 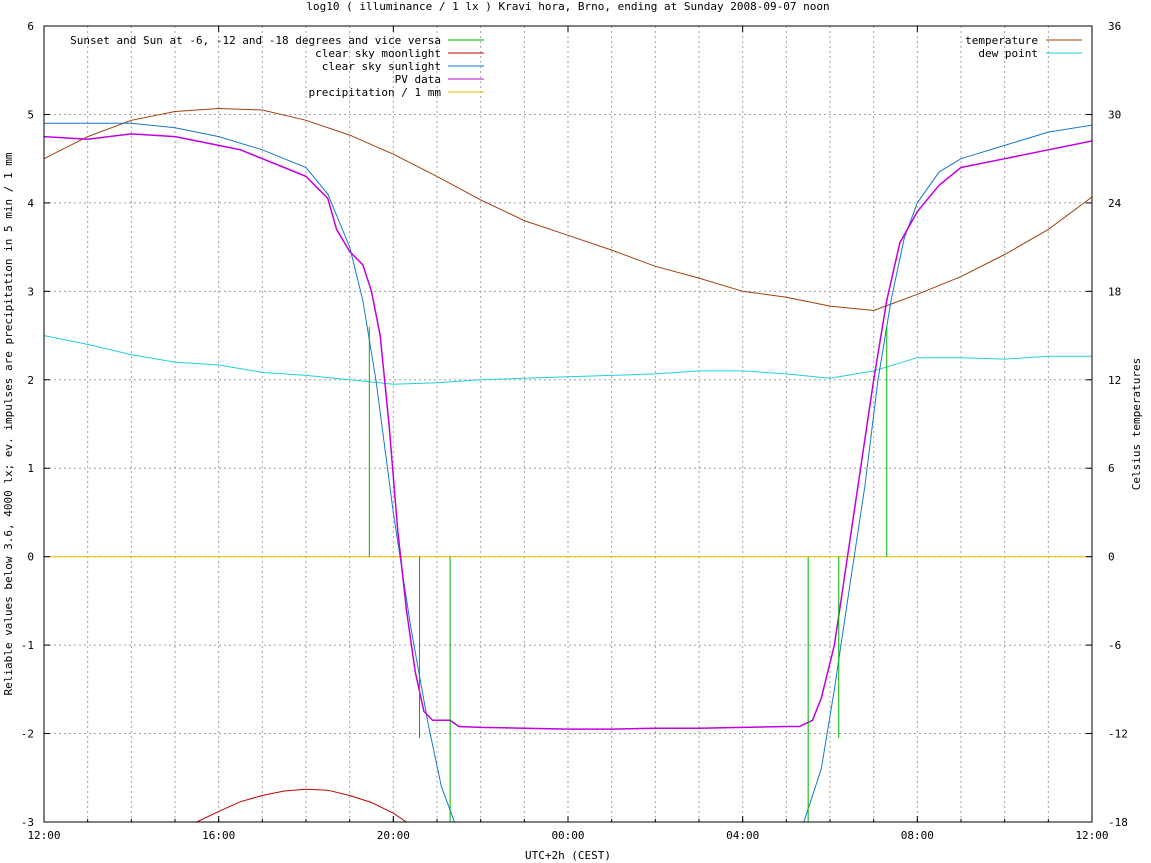 What do you see at coordinates (1118, 822) in the screenshot?
I see `y2-tick-label: -18` at bounding box center [1118, 822].